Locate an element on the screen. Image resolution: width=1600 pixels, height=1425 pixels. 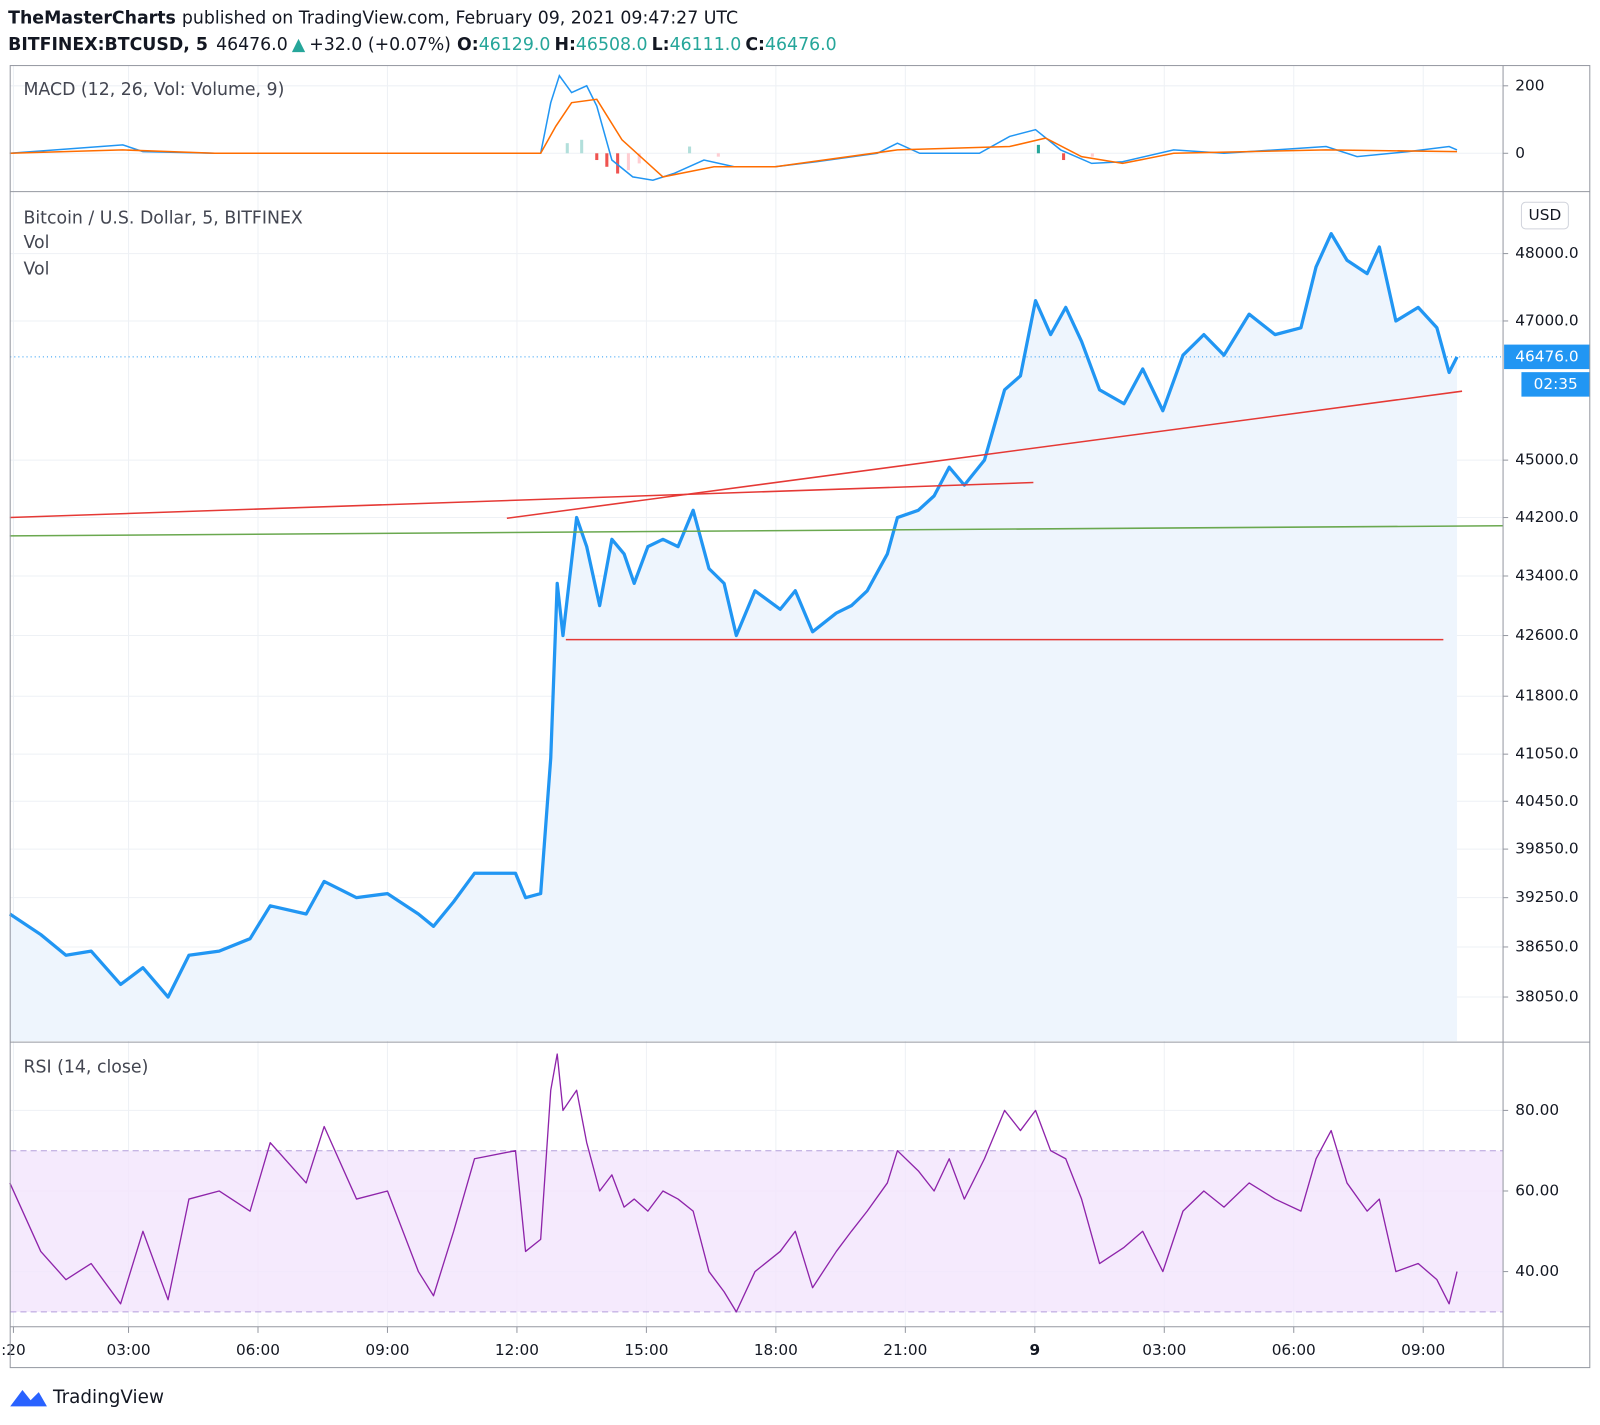
y-tick-label: 47000.0 is located at coordinates (1546, 320).